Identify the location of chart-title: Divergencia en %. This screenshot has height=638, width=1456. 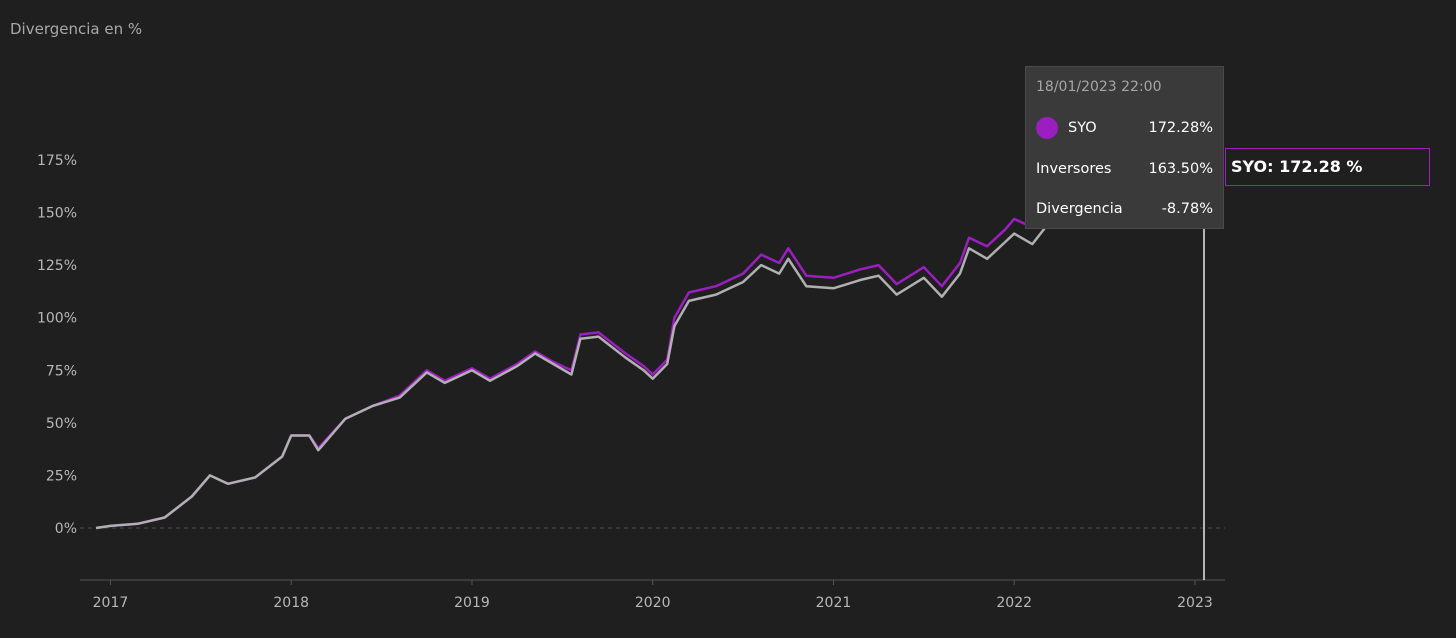
(76, 29).